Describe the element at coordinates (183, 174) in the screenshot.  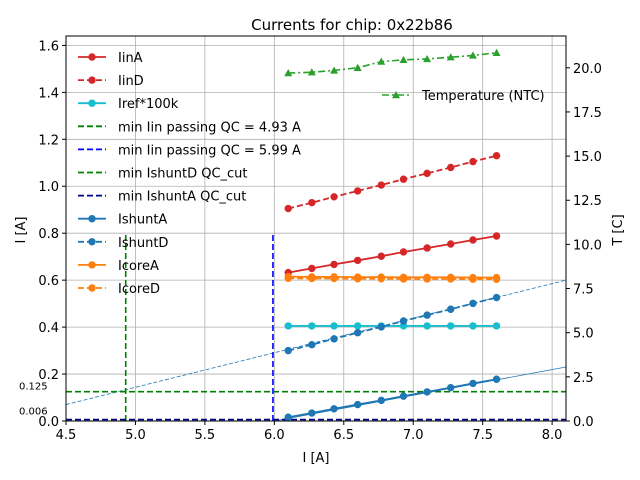
I see `legend-label: min IshuntD QC_cut` at that location.